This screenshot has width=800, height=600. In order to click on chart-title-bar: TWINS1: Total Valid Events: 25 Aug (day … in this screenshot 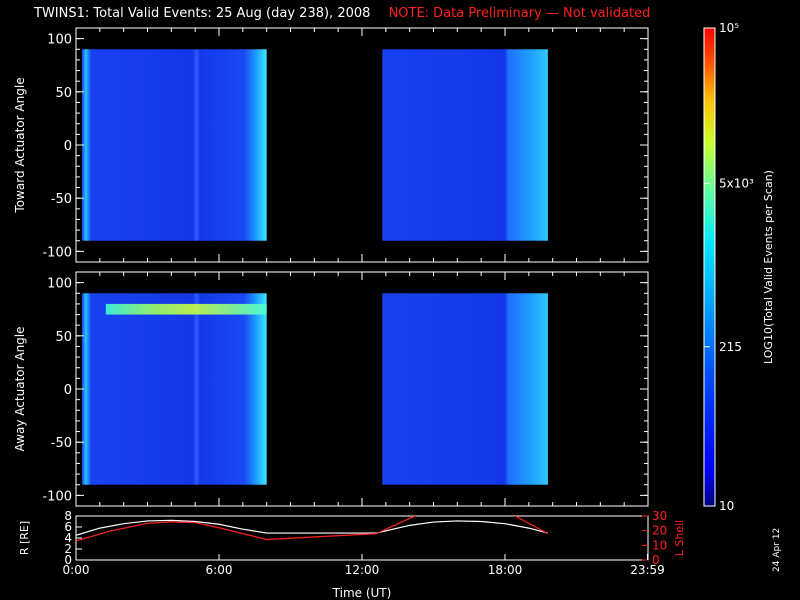, I will do `click(342, 13)`.